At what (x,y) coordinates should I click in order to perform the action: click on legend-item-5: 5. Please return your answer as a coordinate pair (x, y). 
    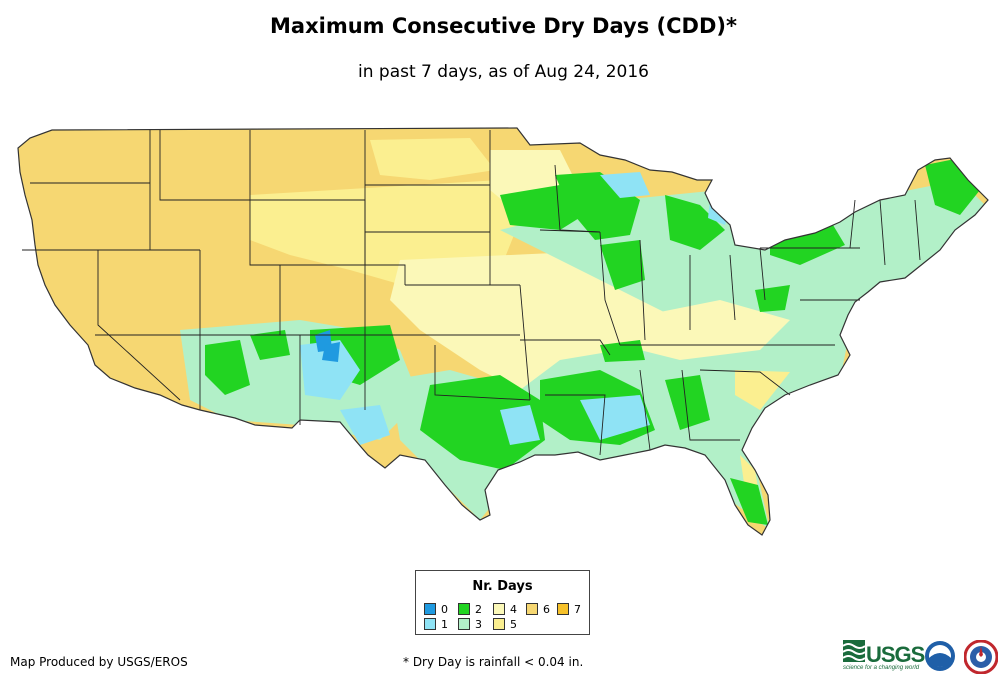
    Looking at the image, I should click on (505, 624).